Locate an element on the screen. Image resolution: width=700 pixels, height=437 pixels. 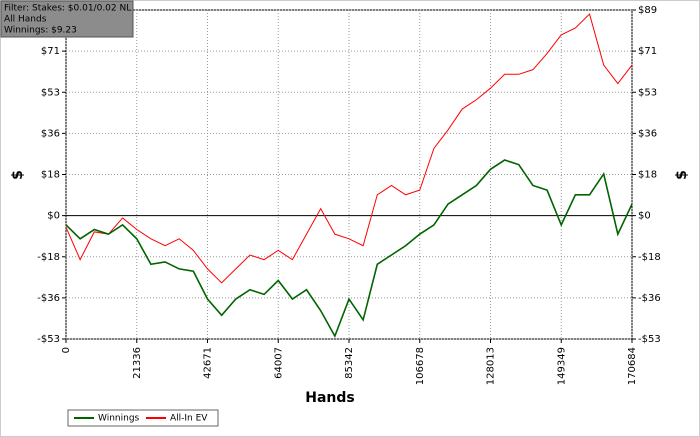
y-tick-label: -$36 is located at coordinates (48, 298).